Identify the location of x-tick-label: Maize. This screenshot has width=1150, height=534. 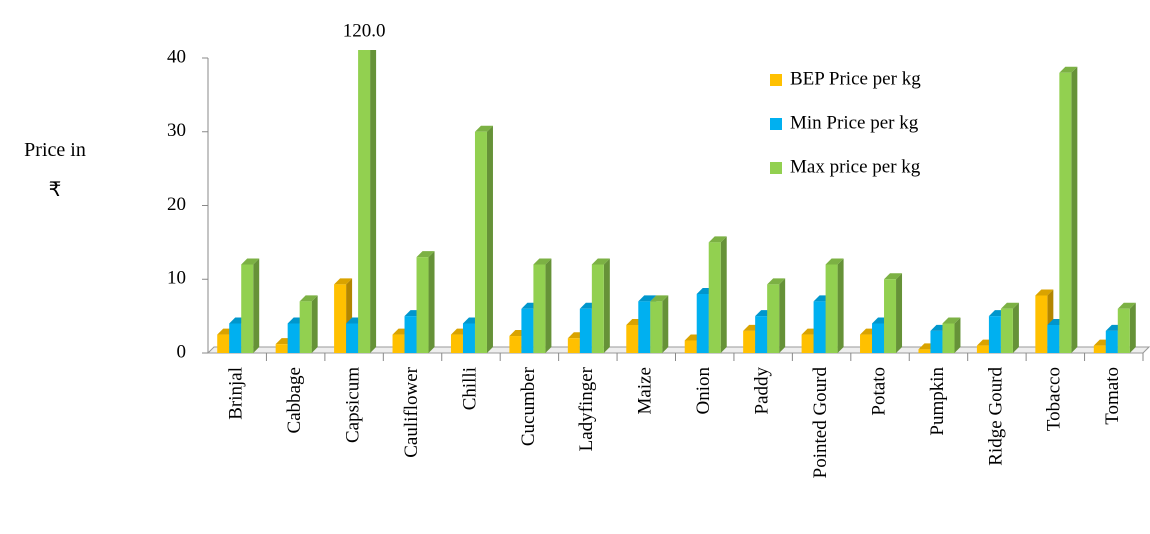
(645, 390).